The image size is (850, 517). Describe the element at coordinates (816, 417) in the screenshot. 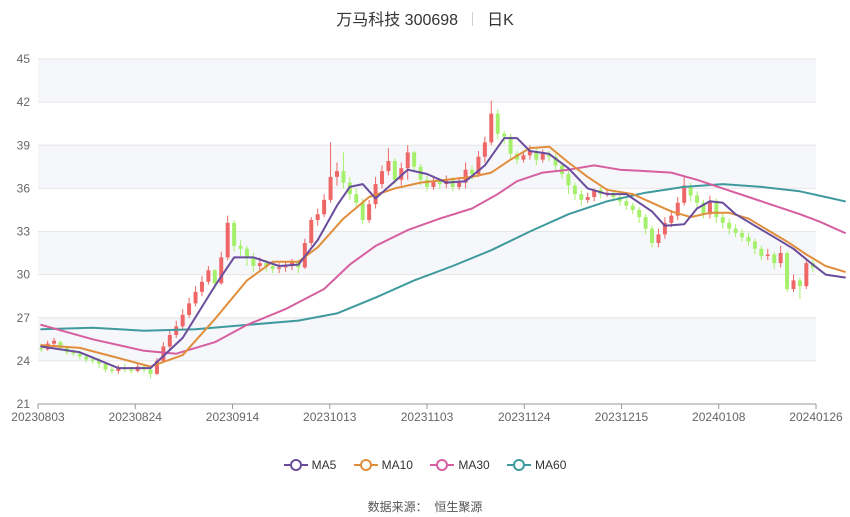

I see `x-tick-label: 20240126` at that location.